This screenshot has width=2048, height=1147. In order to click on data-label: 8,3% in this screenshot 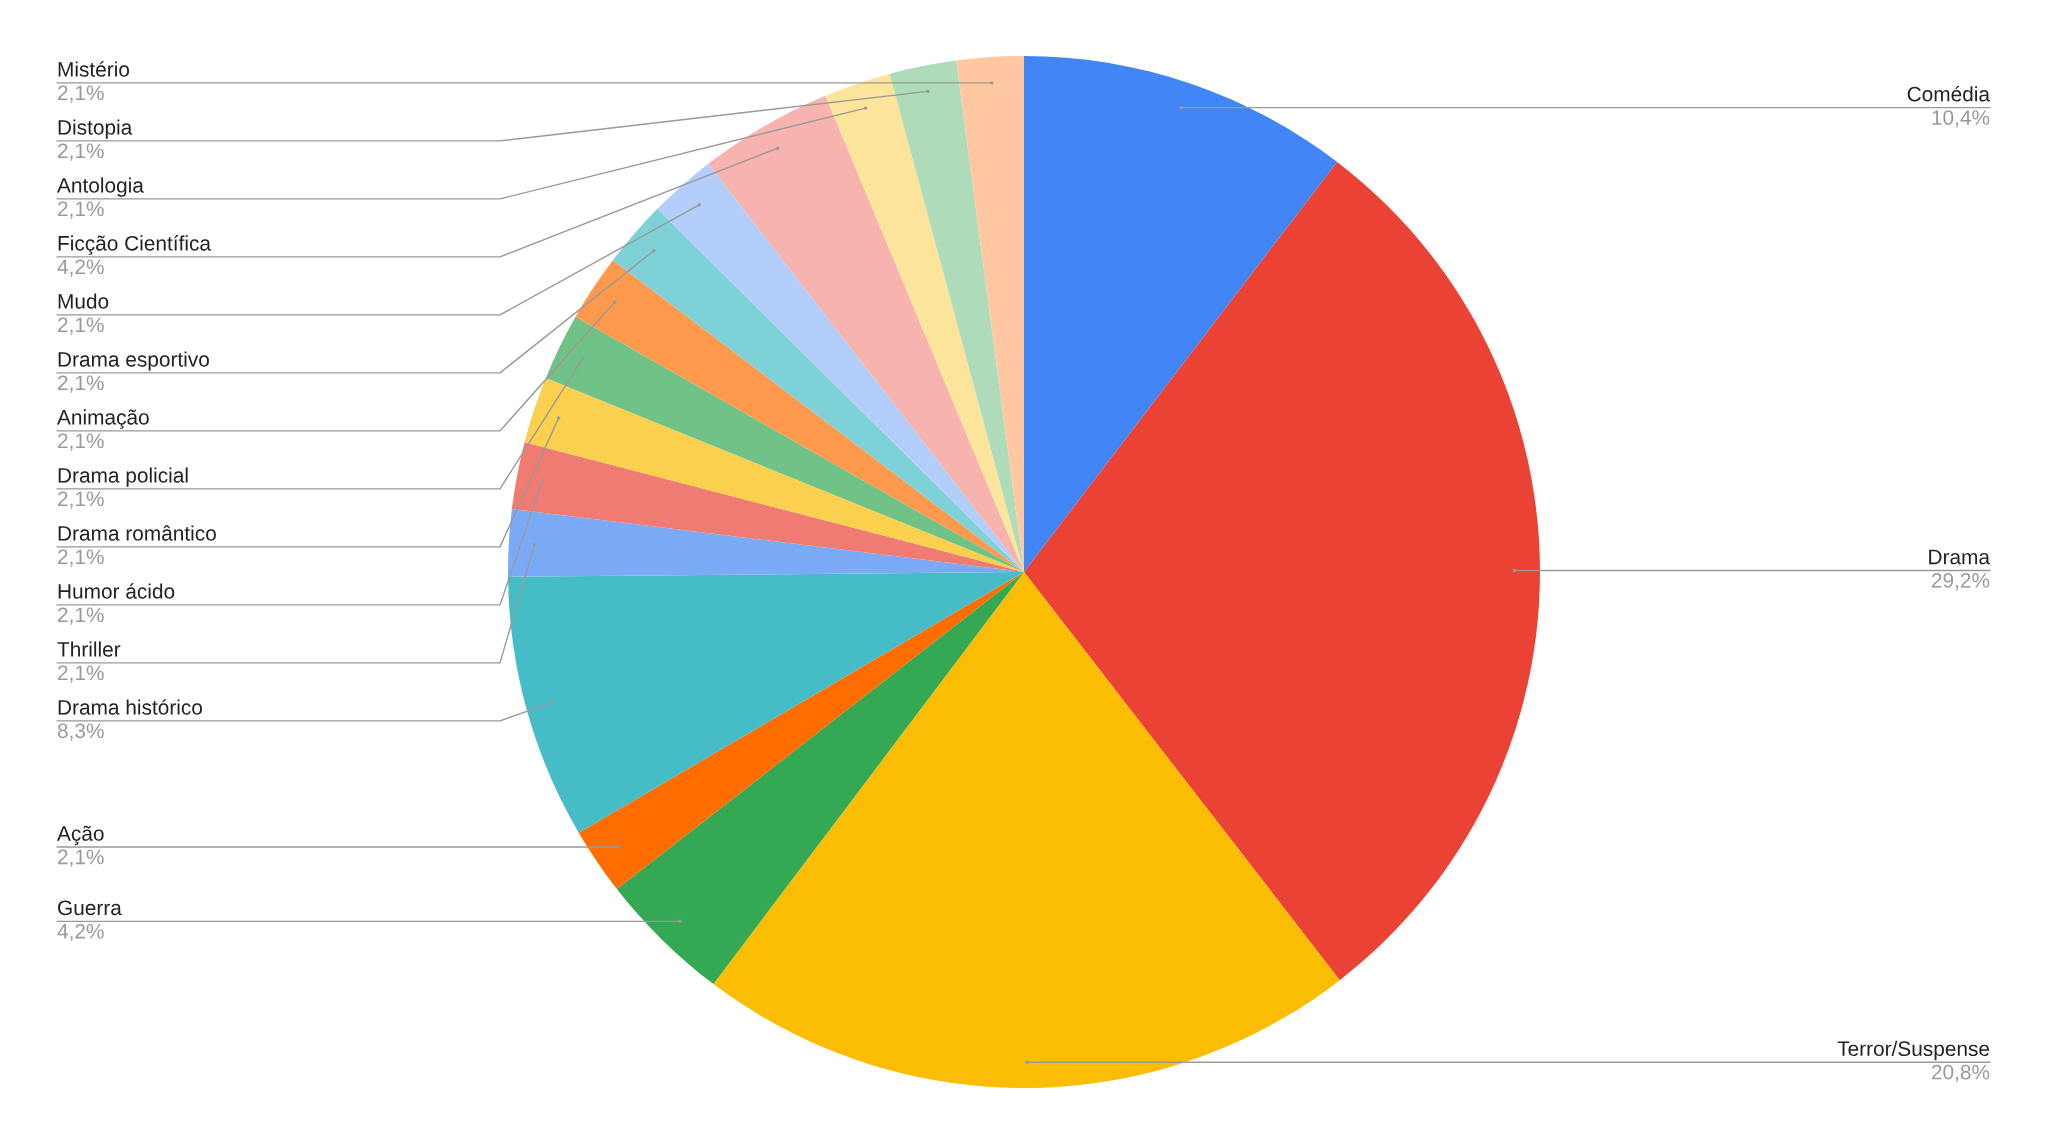, I will do `click(80, 732)`.